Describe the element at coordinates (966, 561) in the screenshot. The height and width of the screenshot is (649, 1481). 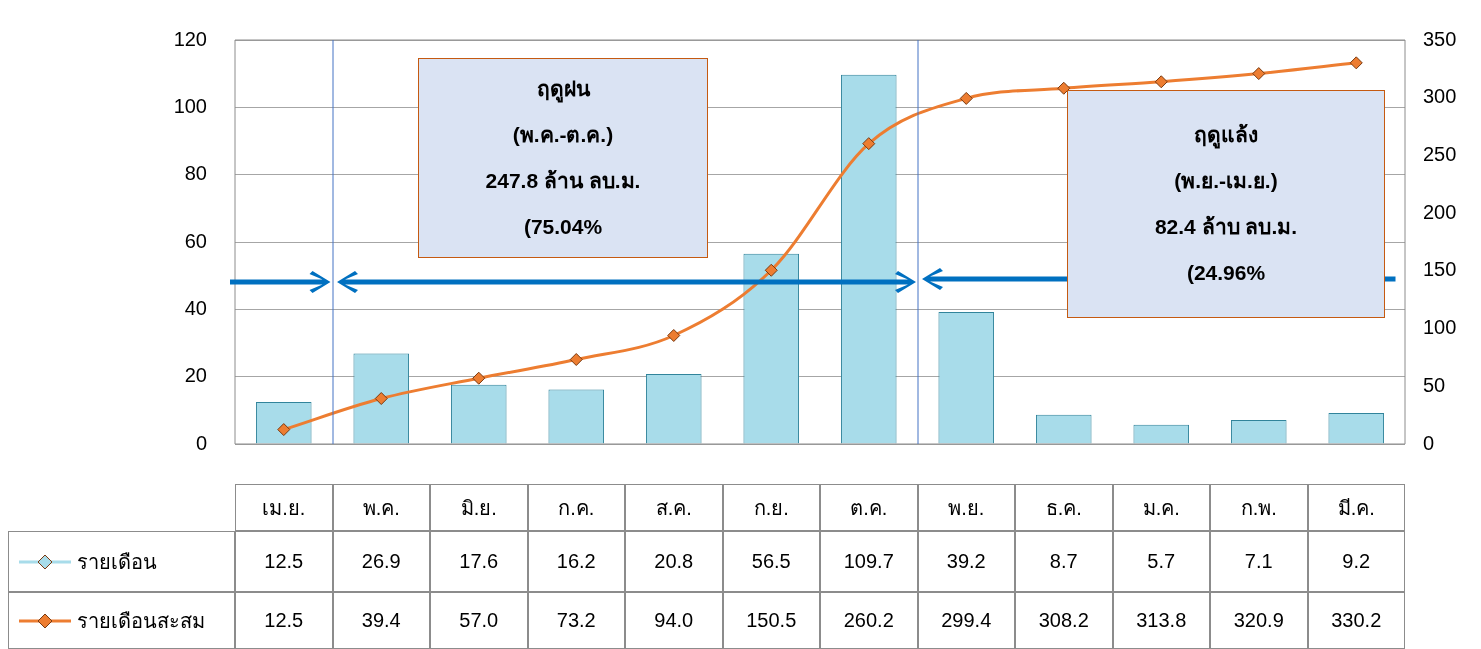
I see `data-label: 39.2` at that location.